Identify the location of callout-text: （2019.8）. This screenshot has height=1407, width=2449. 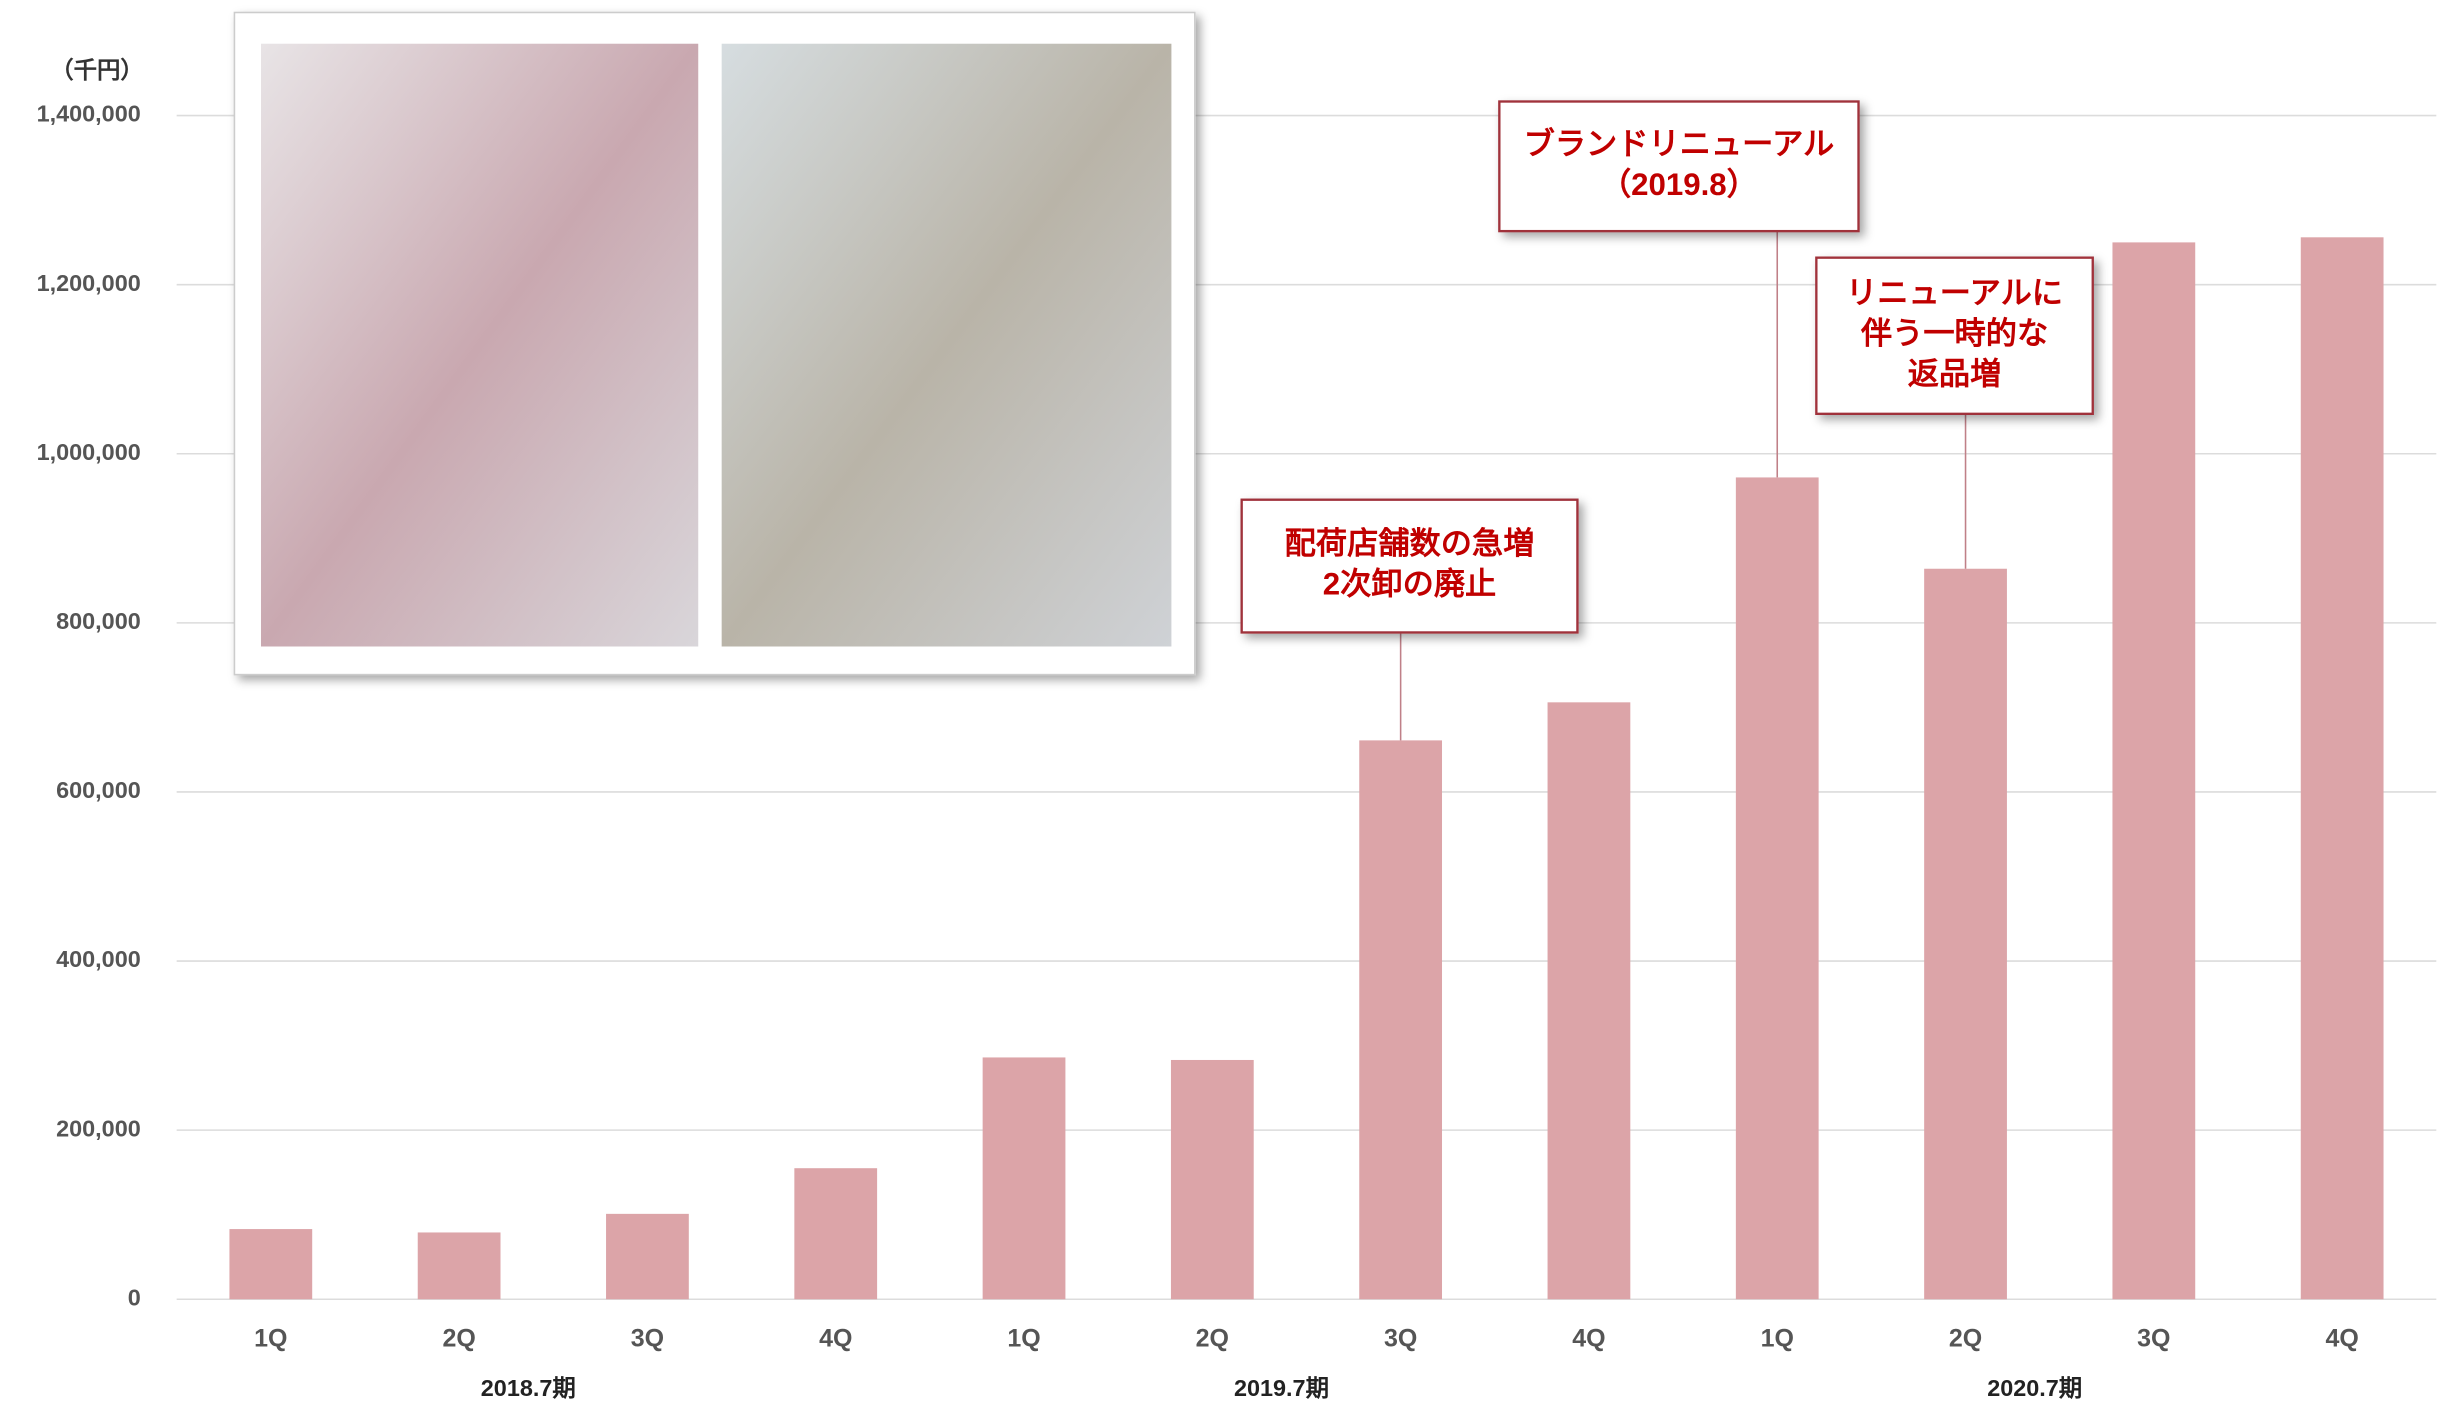
(1679, 184).